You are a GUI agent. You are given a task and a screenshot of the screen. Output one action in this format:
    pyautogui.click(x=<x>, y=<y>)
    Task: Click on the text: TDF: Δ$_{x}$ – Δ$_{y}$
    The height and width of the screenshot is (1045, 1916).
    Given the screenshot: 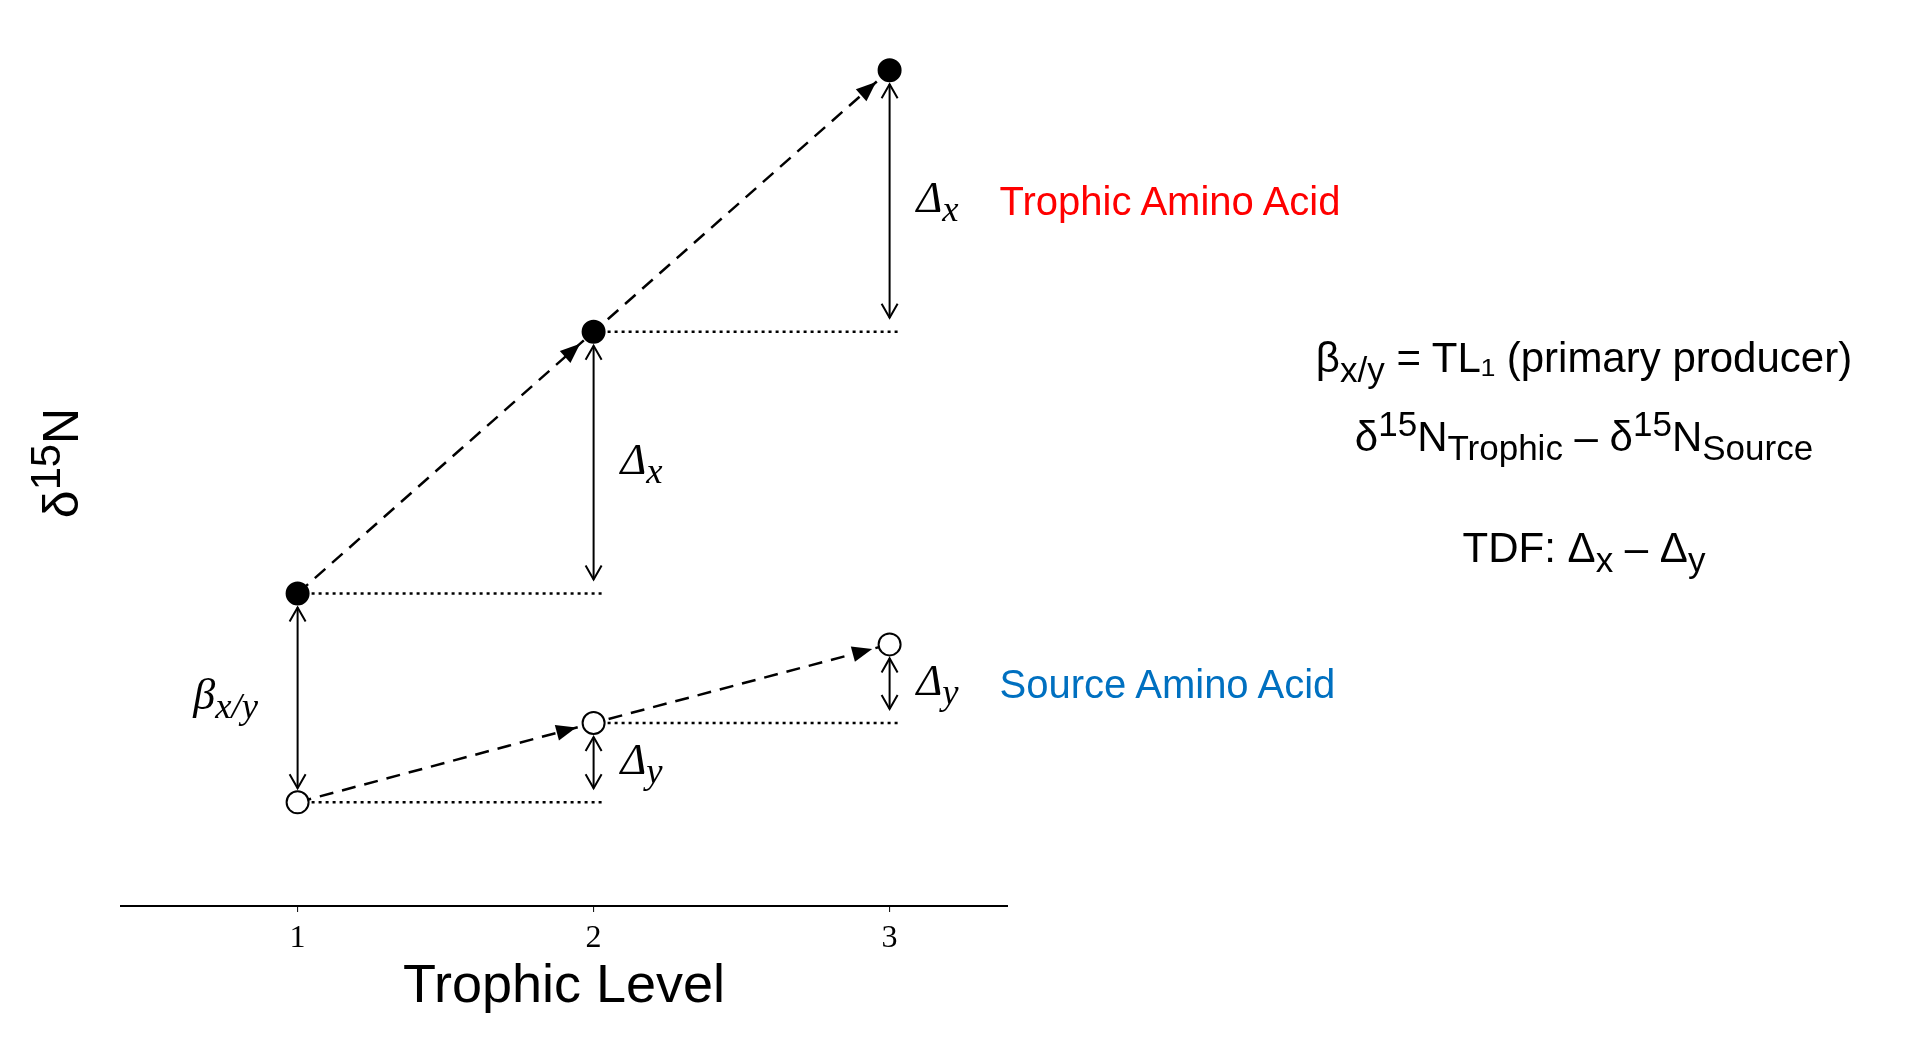 What is the action you would take?
    pyautogui.click(x=1584, y=552)
    